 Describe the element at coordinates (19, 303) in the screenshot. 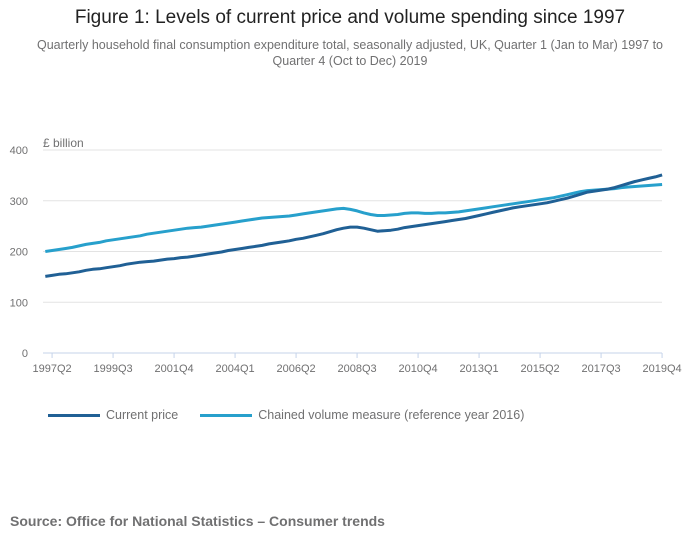

I see `y-tick-label: 100` at that location.